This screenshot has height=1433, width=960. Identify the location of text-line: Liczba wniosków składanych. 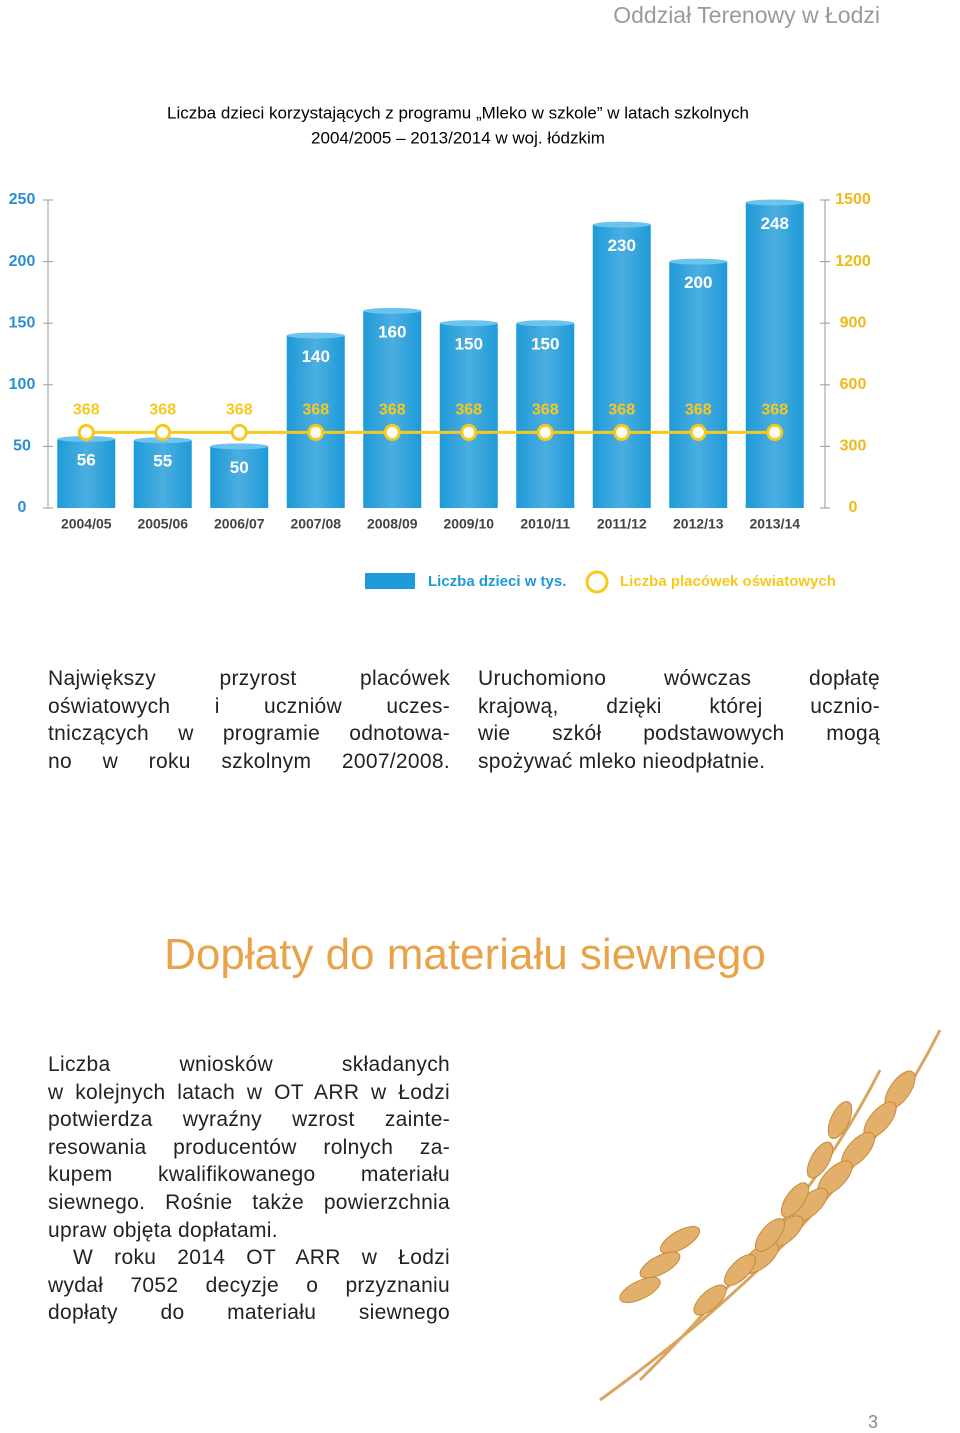
(249, 1064).